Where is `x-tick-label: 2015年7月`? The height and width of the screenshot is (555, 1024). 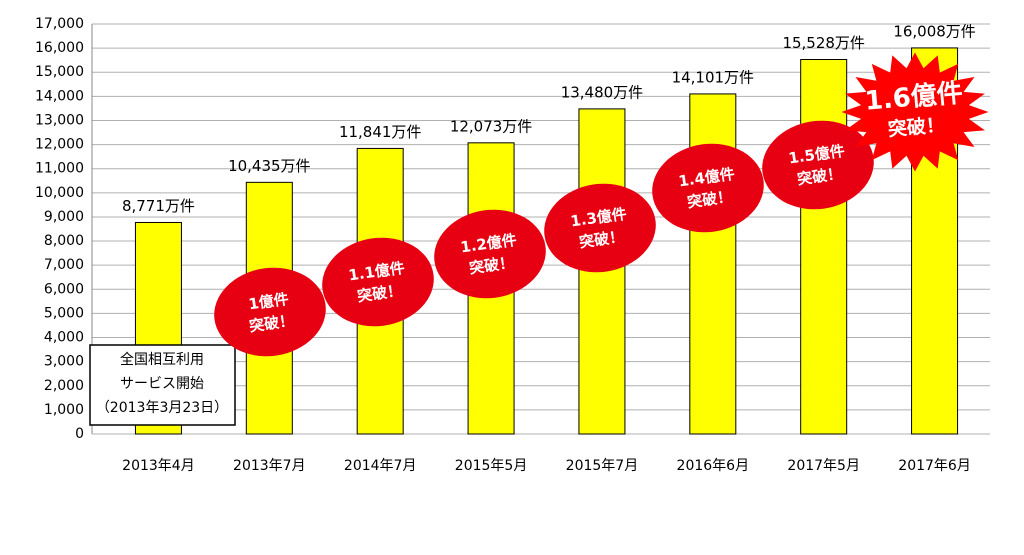
x-tick-label: 2015年7月 is located at coordinates (602, 466).